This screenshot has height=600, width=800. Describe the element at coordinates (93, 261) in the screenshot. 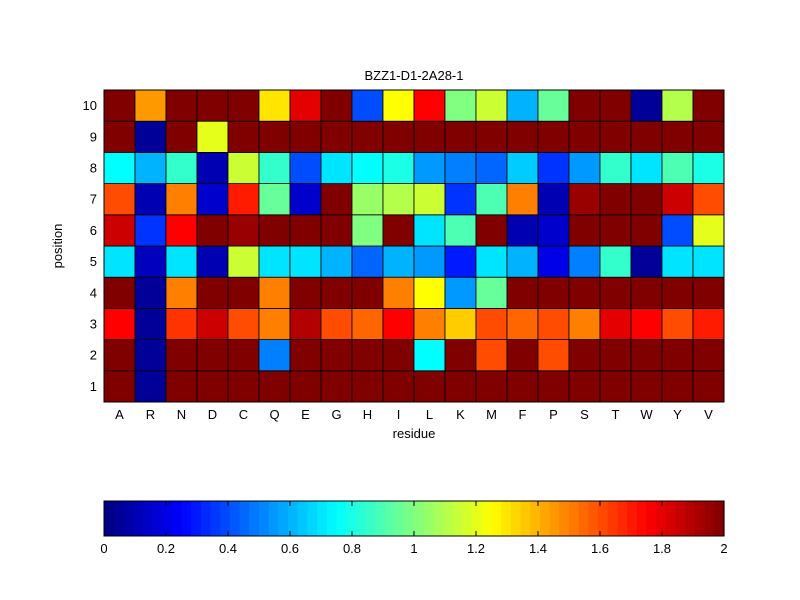

I see `y-tick-label: 5` at that location.